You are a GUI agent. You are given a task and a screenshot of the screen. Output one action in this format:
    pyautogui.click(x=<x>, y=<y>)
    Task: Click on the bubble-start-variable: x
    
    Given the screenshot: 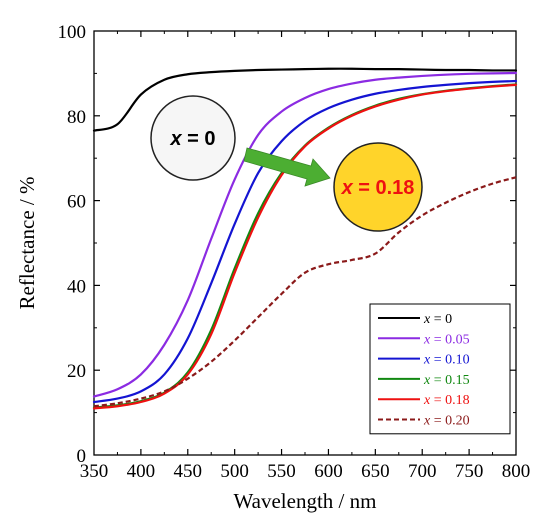 What is the action you would take?
    pyautogui.click(x=175, y=139)
    